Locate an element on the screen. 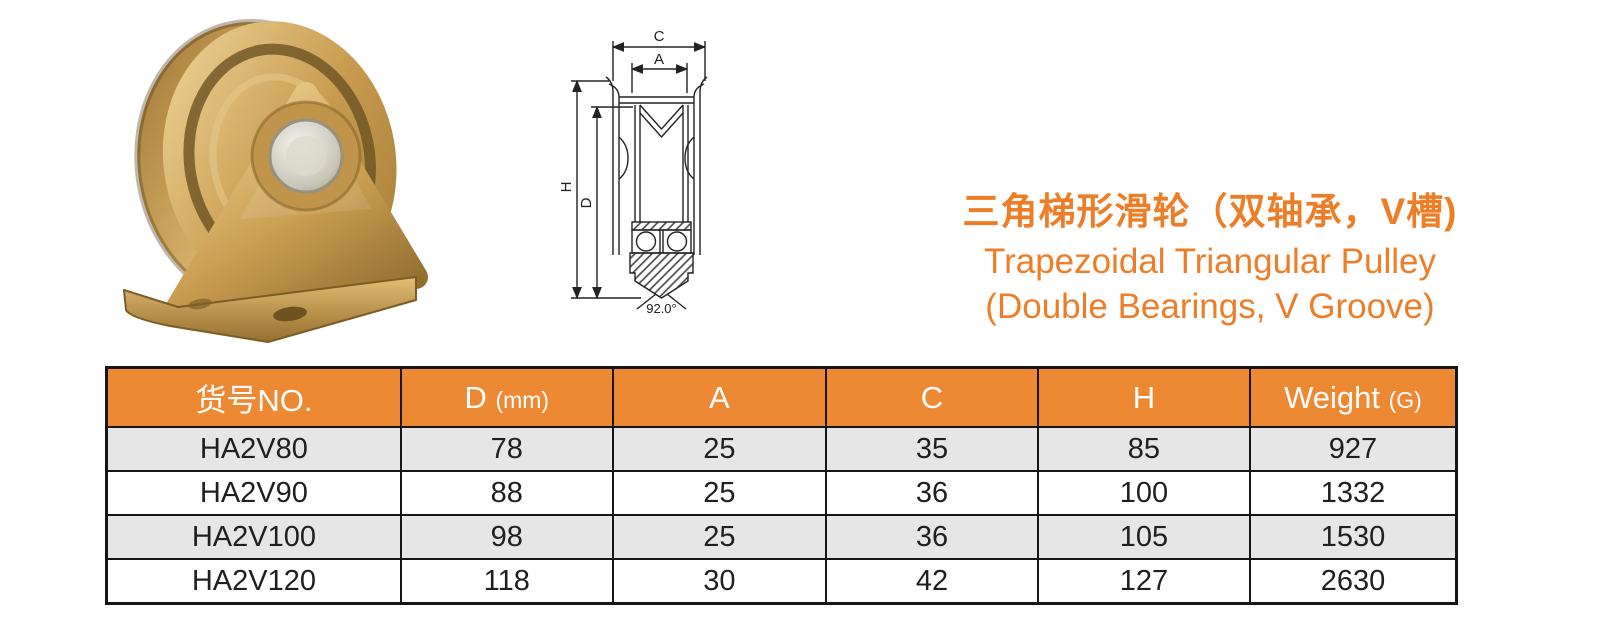  col-header-c: C is located at coordinates (932, 397).